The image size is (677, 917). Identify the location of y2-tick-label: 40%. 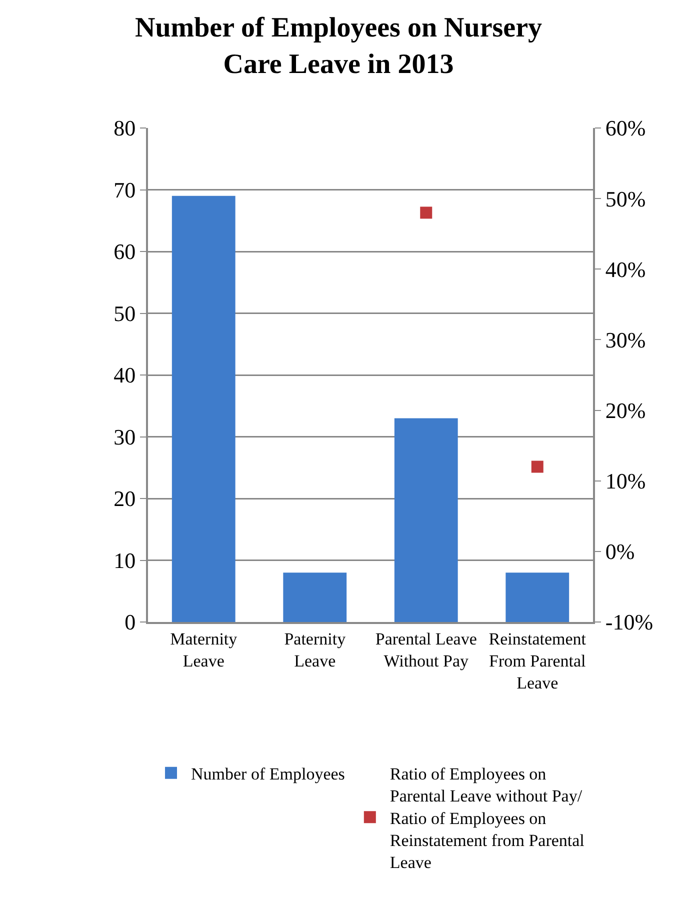
(625, 269).